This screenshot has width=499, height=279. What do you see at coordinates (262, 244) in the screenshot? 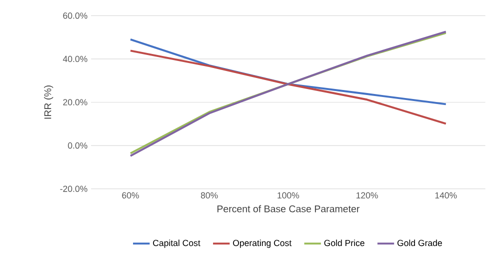
I see `legend-label: Operating Cost` at bounding box center [262, 244].